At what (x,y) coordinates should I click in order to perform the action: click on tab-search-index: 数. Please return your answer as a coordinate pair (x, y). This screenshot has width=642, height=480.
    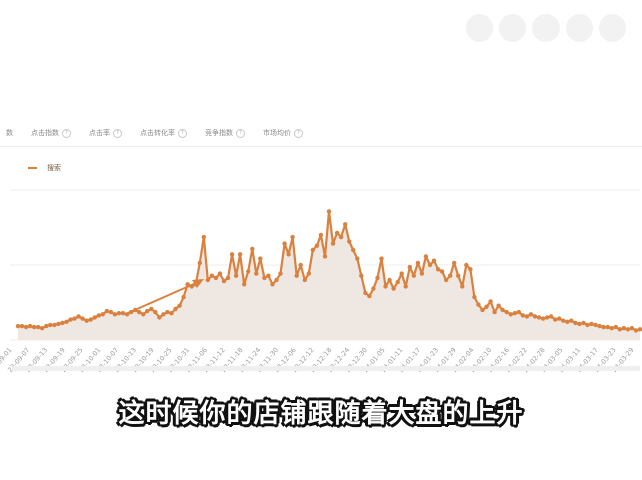
    Looking at the image, I should click on (9, 133).